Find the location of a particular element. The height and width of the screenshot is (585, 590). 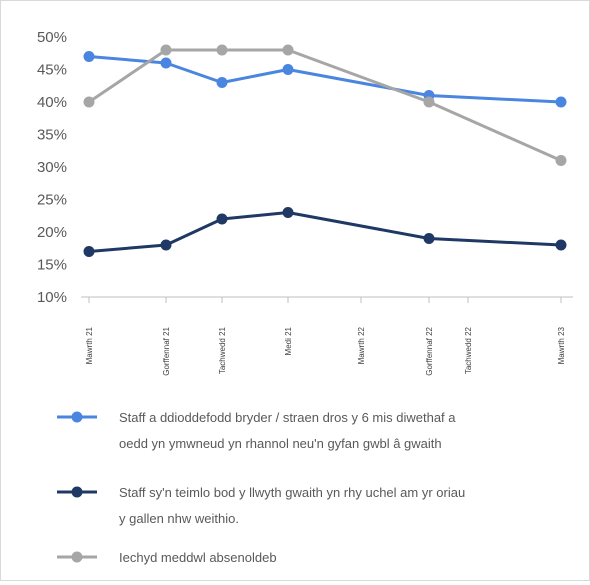

y-tick-label: 25% is located at coordinates (52, 200).